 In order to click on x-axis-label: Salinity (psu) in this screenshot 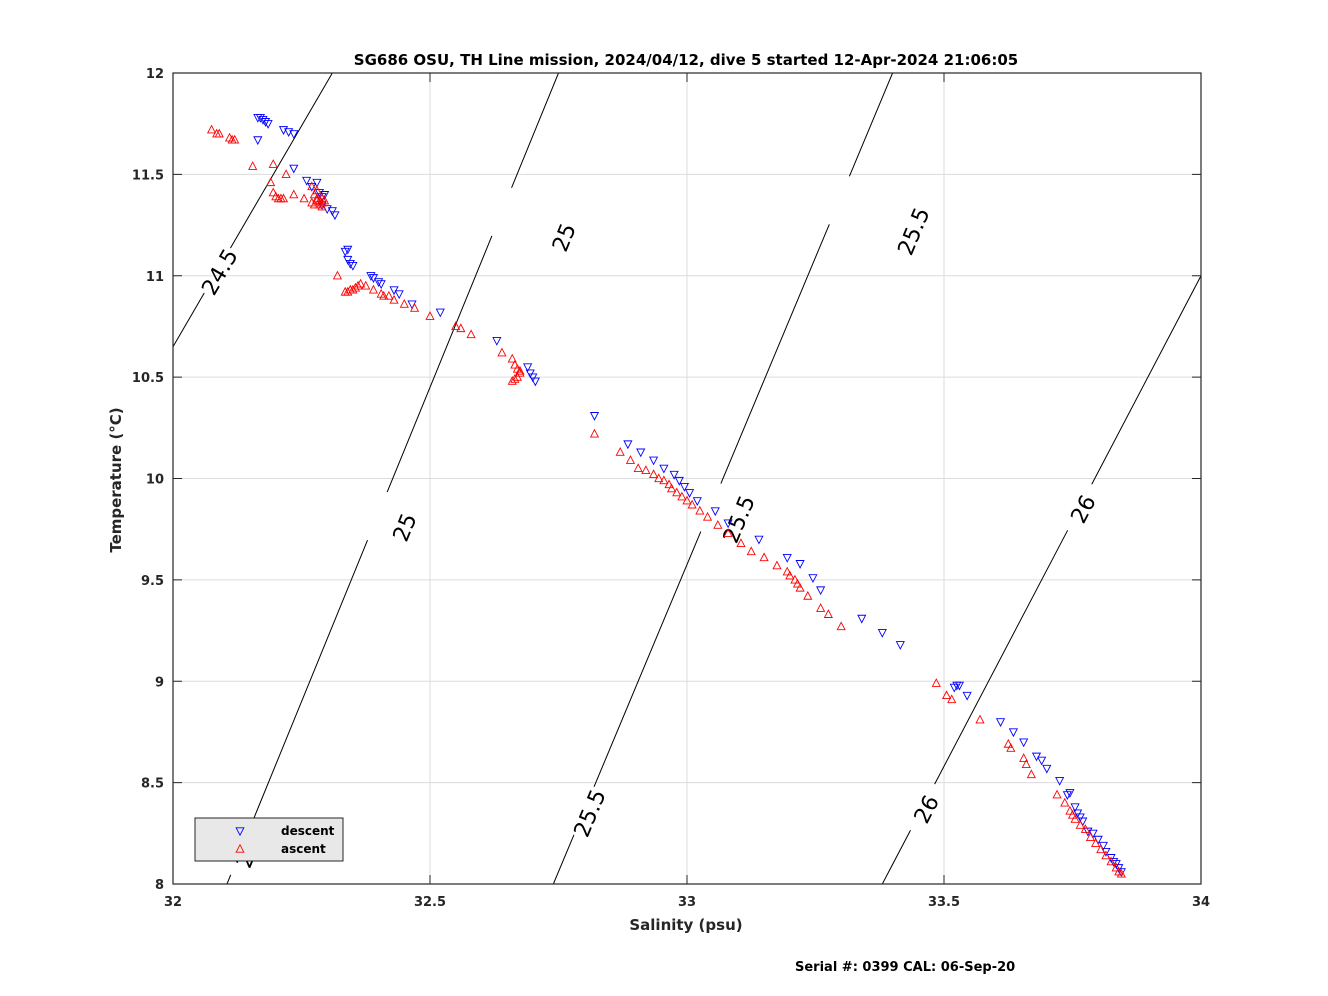, I will do `click(685, 925)`.